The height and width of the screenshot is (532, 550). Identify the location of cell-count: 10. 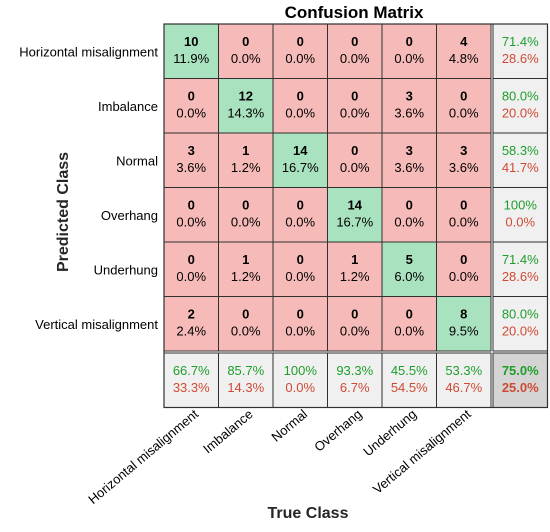
(191, 41).